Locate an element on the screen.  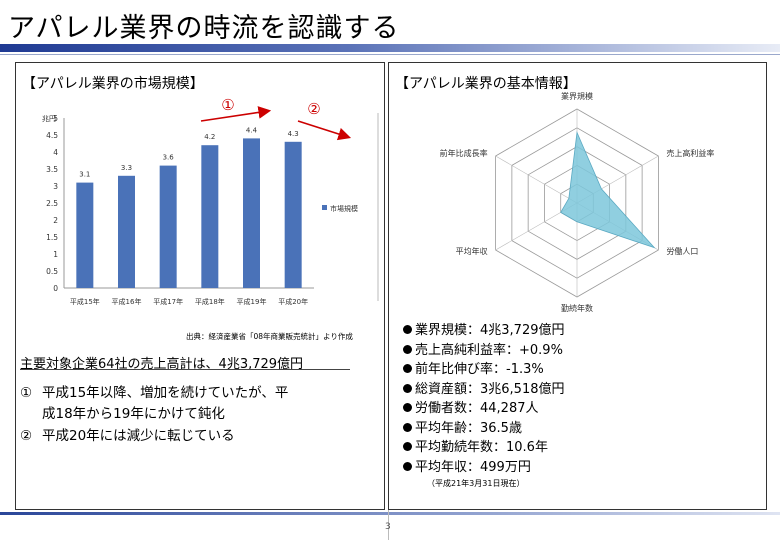
y-tick-label: 5 is located at coordinates (55, 118).